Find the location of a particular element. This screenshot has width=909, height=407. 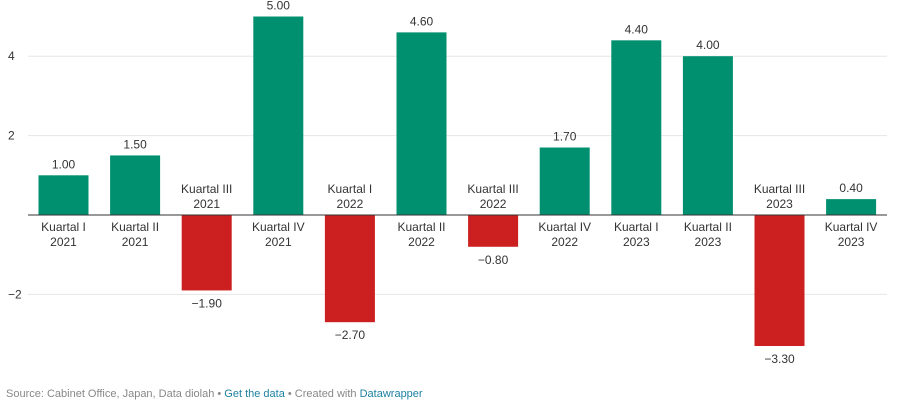

y-tick-label: 4 is located at coordinates (11, 56).